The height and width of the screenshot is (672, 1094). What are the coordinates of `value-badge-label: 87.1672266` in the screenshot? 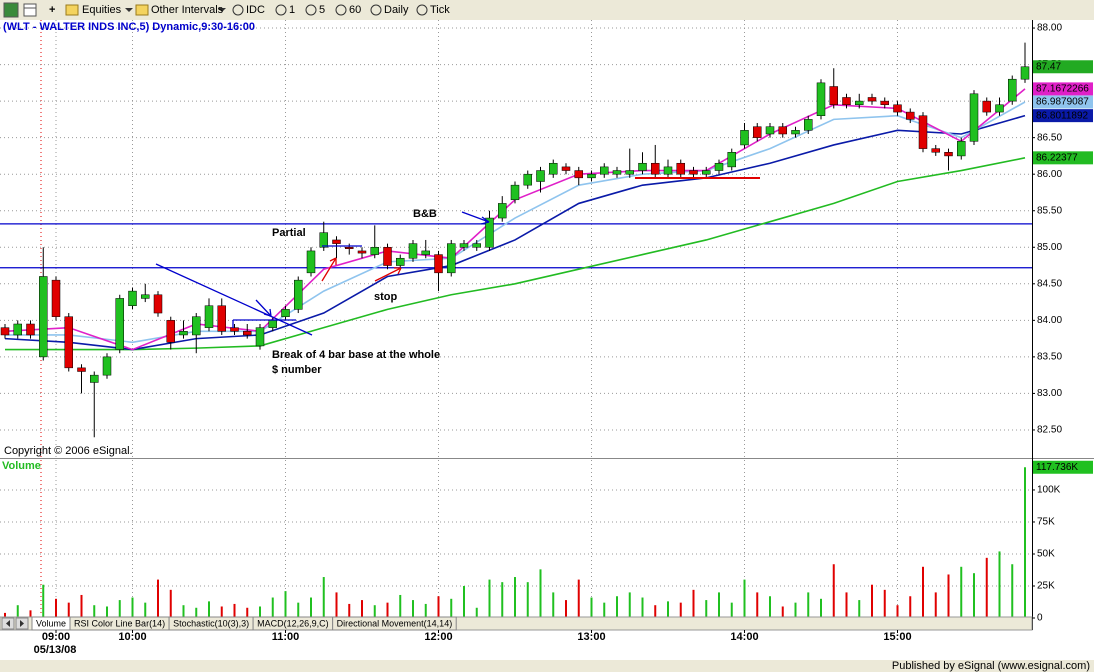 It's located at (1062, 89).